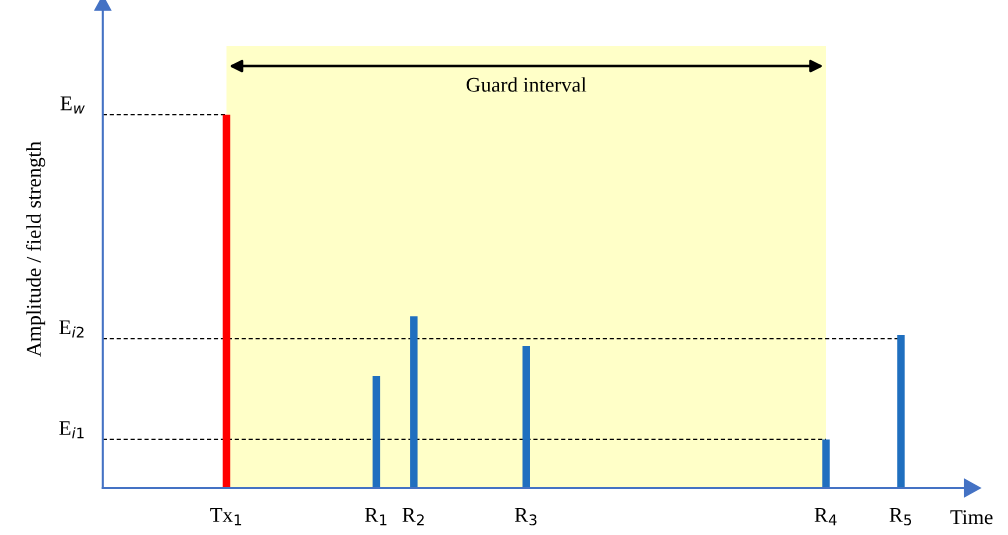 Image resolution: width=1008 pixels, height=535 pixels. Describe the element at coordinates (36, 249) in the screenshot. I see `y-axis-title: Amplitude / field strength` at that location.